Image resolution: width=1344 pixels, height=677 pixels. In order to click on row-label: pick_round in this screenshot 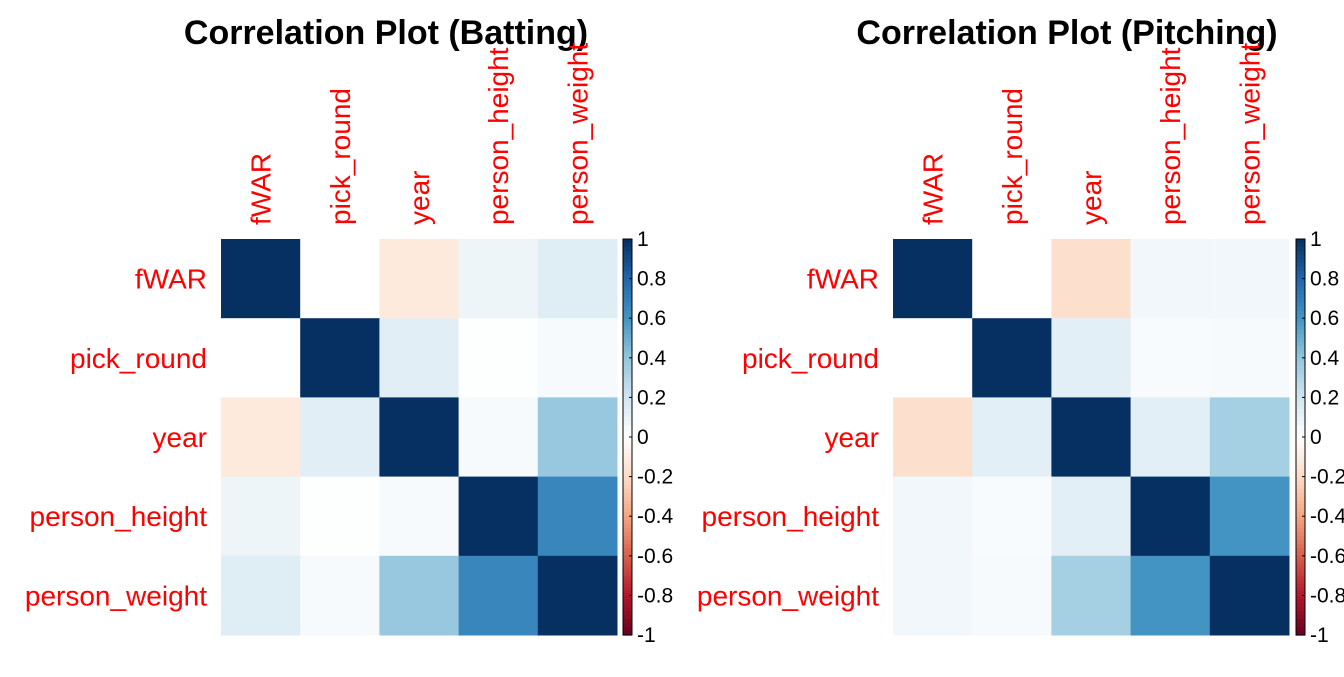, I will do `click(810, 358)`.